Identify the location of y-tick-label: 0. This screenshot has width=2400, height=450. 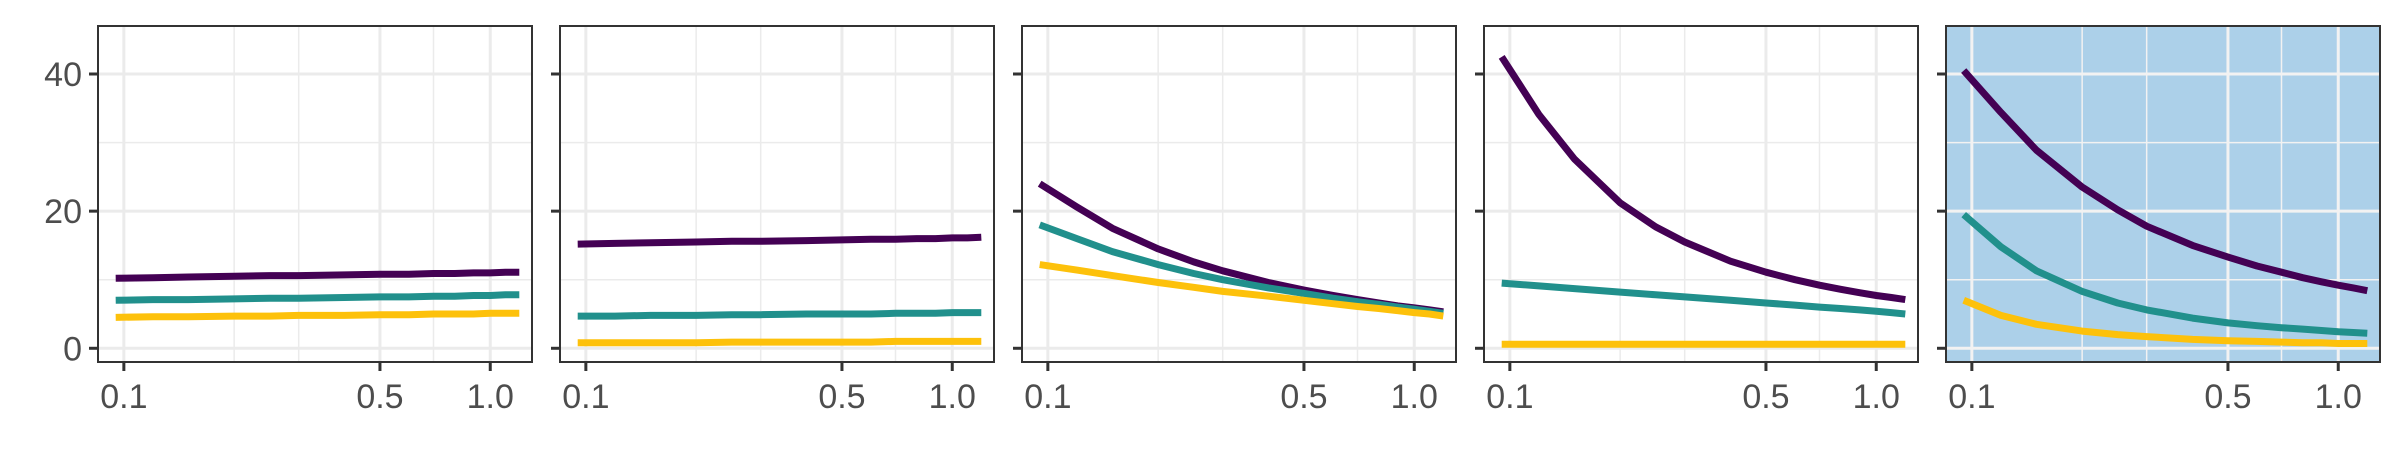
(72, 349).